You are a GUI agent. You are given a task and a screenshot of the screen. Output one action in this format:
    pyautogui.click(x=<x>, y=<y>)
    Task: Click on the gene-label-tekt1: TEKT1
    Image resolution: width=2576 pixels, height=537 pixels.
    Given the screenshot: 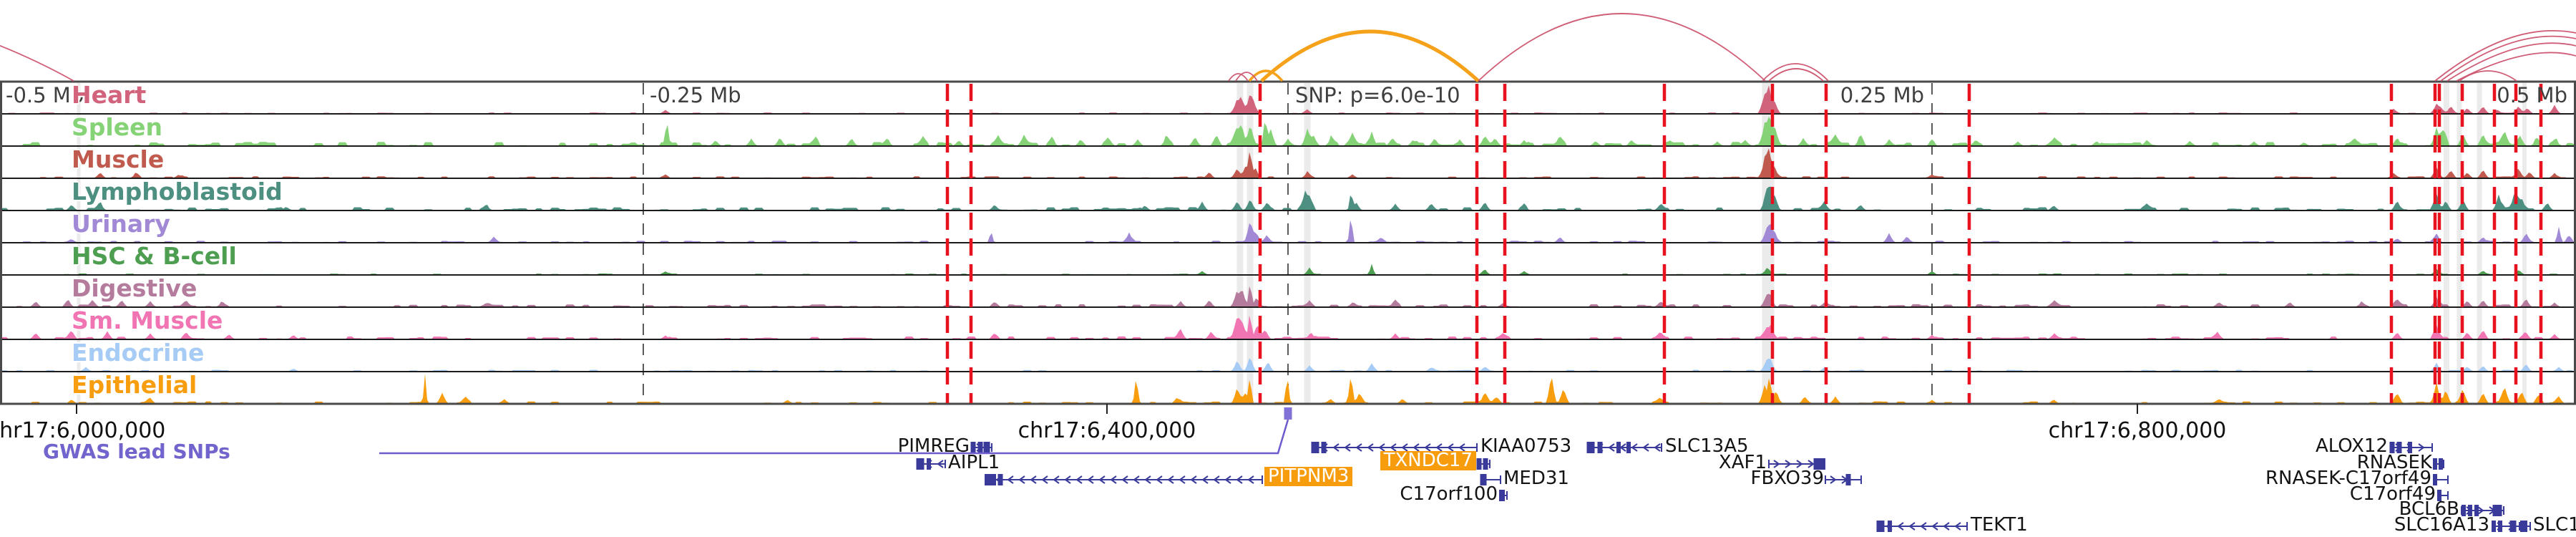 What is the action you would take?
    pyautogui.click(x=1999, y=525)
    